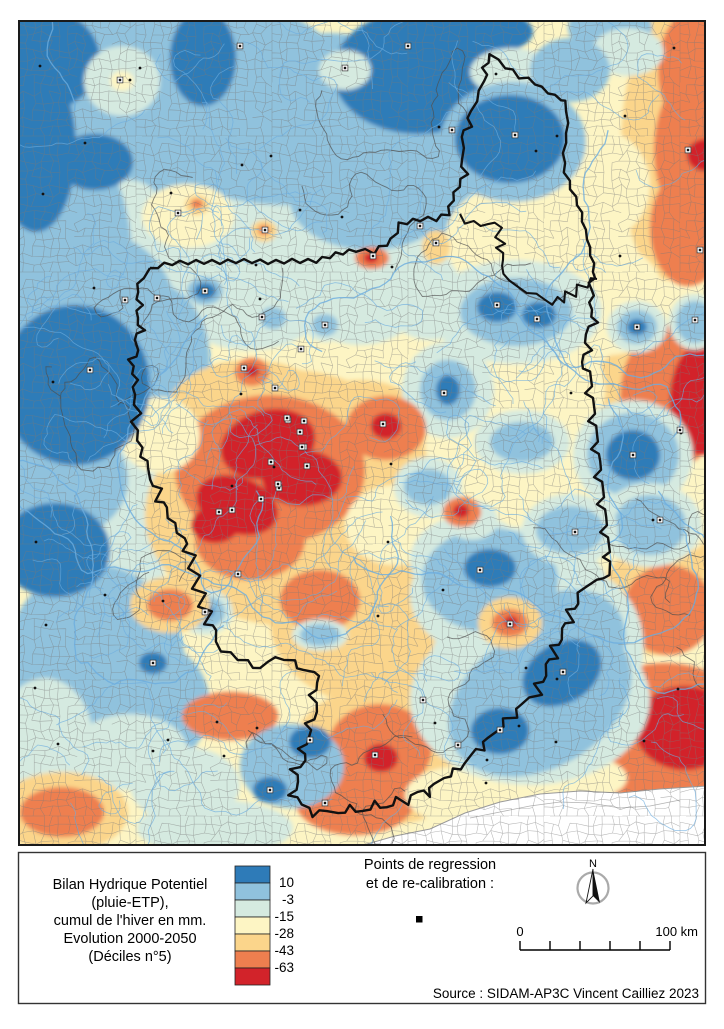 The height and width of the screenshot is (1029, 724). Describe the element at coordinates (286, 882) in the screenshot. I see `svg-text: 10` at that location.